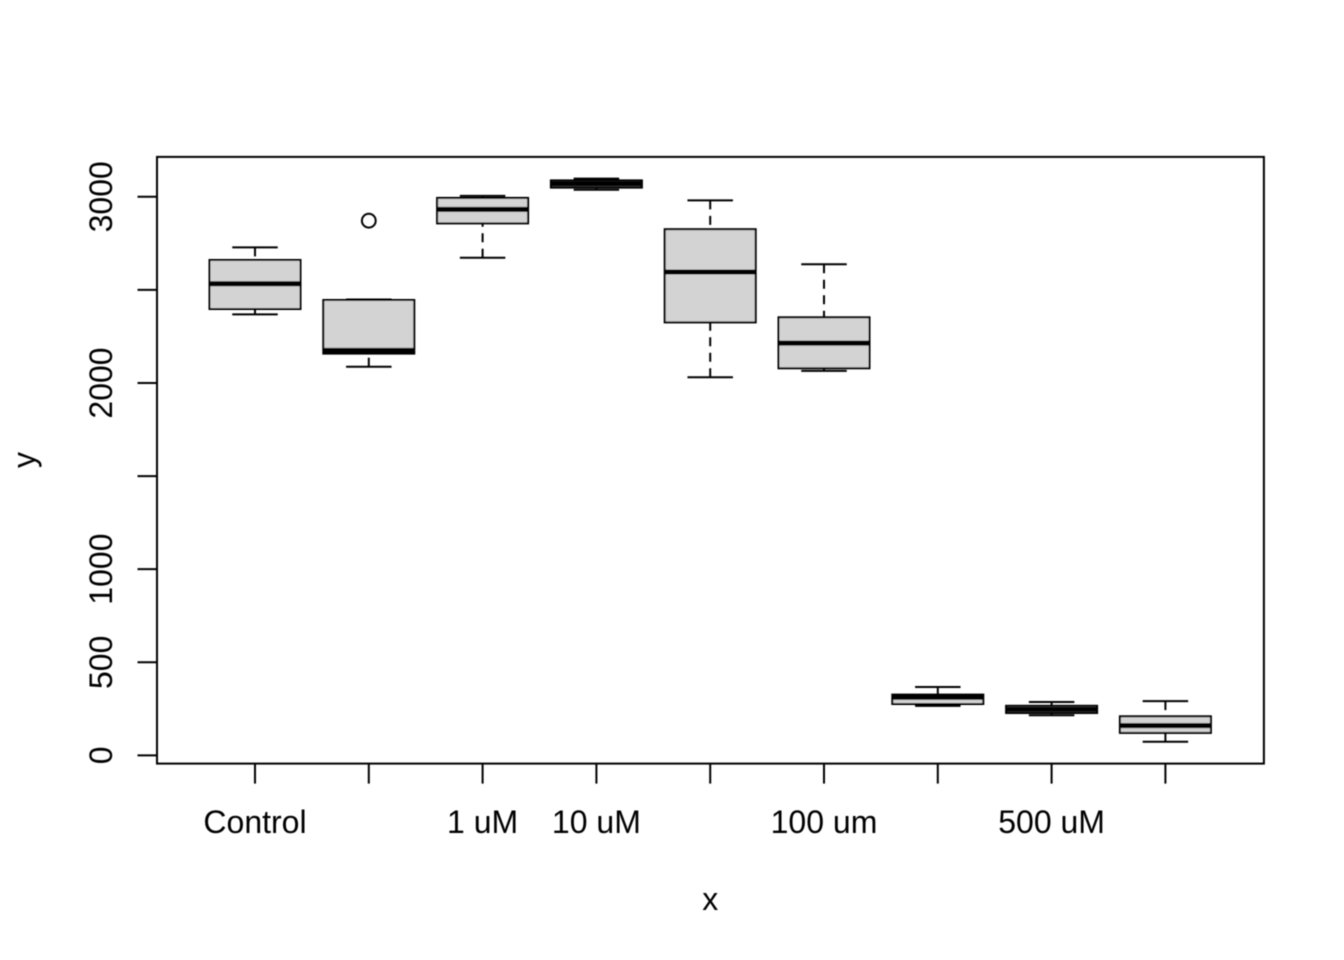  Describe the element at coordinates (710, 899) in the screenshot. I see `svg-text: x` at that location.